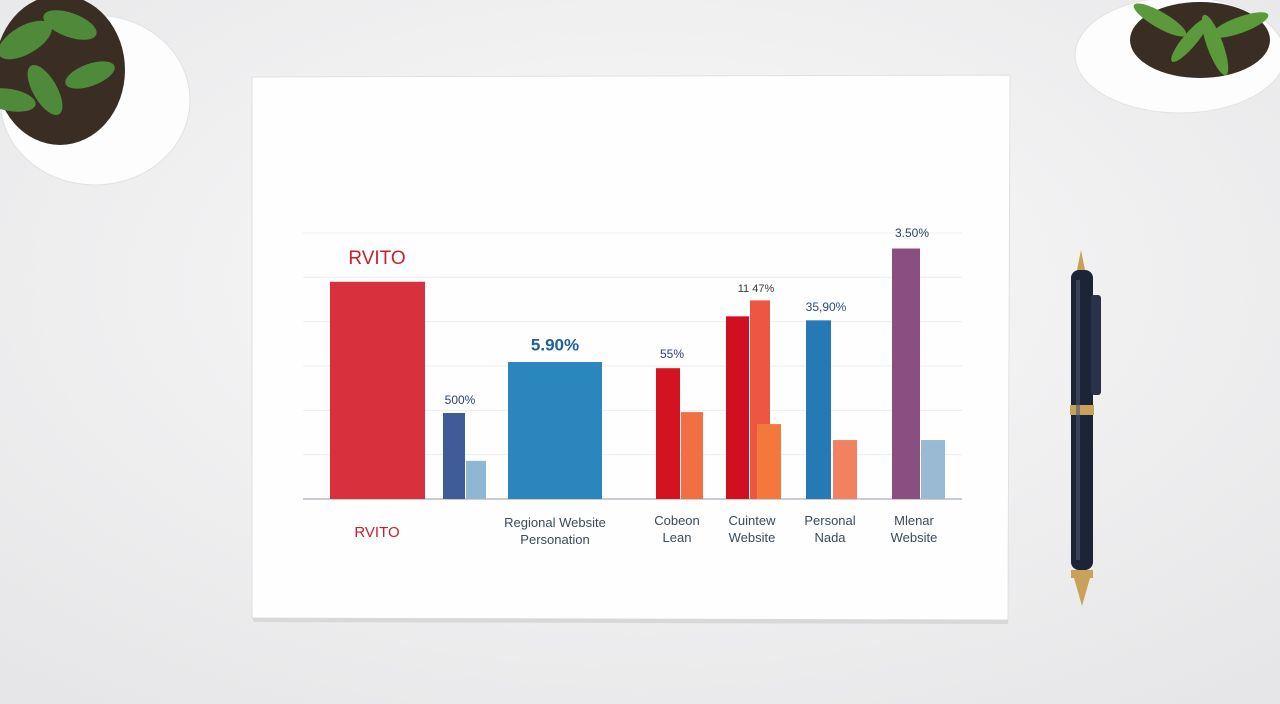  What do you see at coordinates (630, 621) in the screenshot?
I see `paper-shadow` at bounding box center [630, 621].